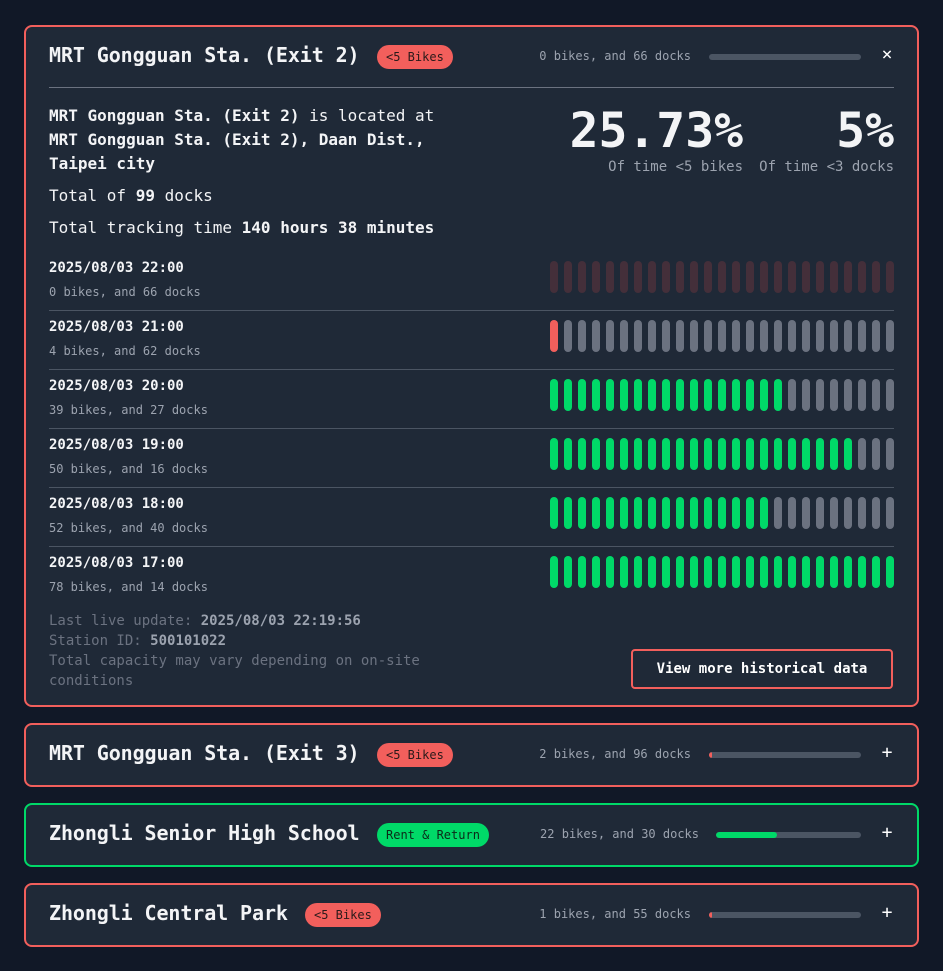 The height and width of the screenshot is (971, 943). What do you see at coordinates (615, 754) in the screenshot?
I see `availability-summary: 2 bikes, and 96 docks` at bounding box center [615, 754].